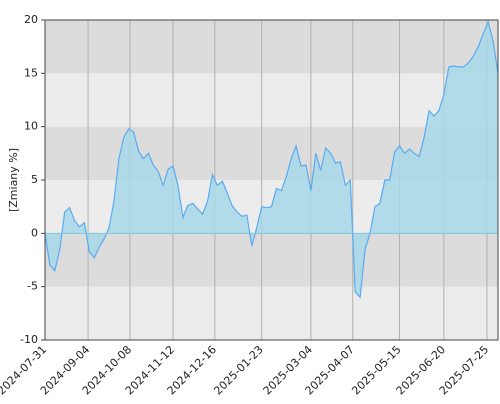  What do you see at coordinates (31, 19) in the screenshot?
I see `y-tick-label: 20` at bounding box center [31, 19].